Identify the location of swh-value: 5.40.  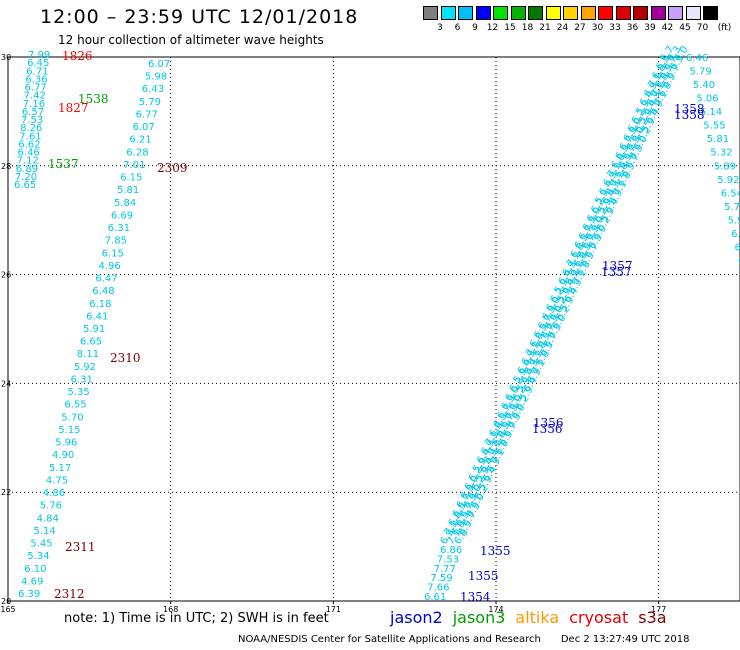
(704, 85).